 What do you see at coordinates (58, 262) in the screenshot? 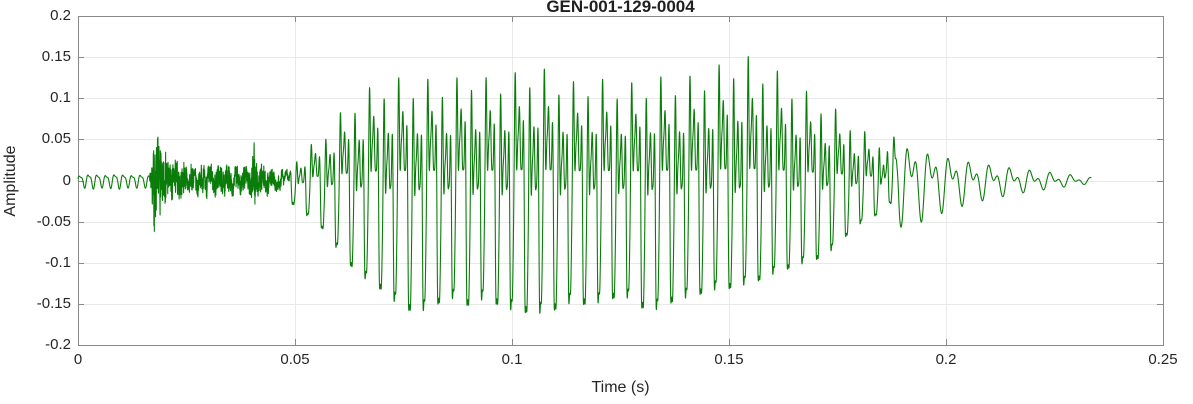
I see `y-tick-label: -0.1` at bounding box center [58, 262].